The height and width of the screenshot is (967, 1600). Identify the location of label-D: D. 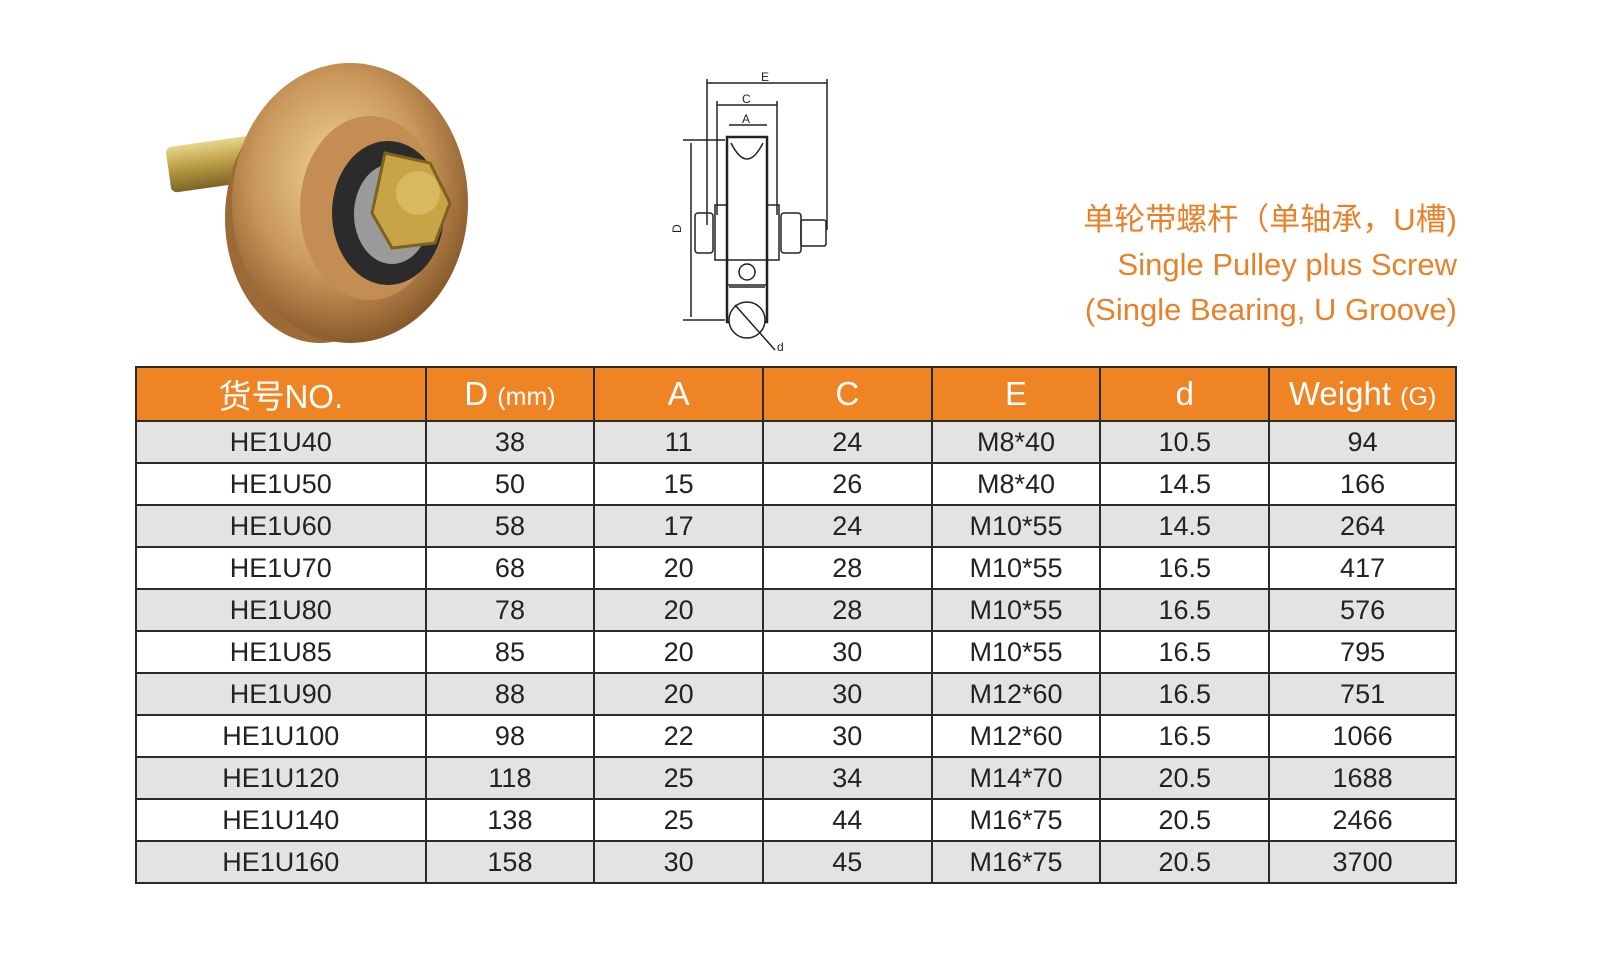
(677, 228).